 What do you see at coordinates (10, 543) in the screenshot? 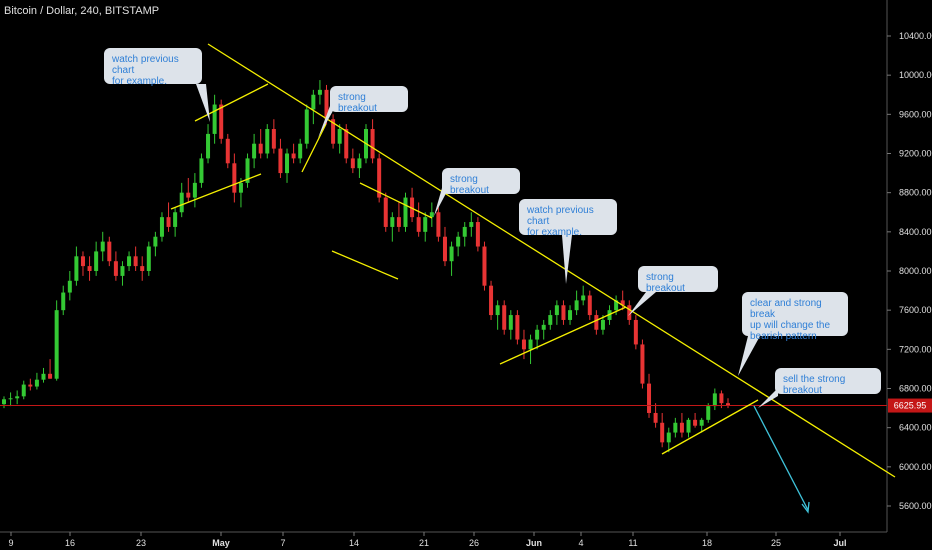
I see `x-tick-label: 9` at bounding box center [10, 543].